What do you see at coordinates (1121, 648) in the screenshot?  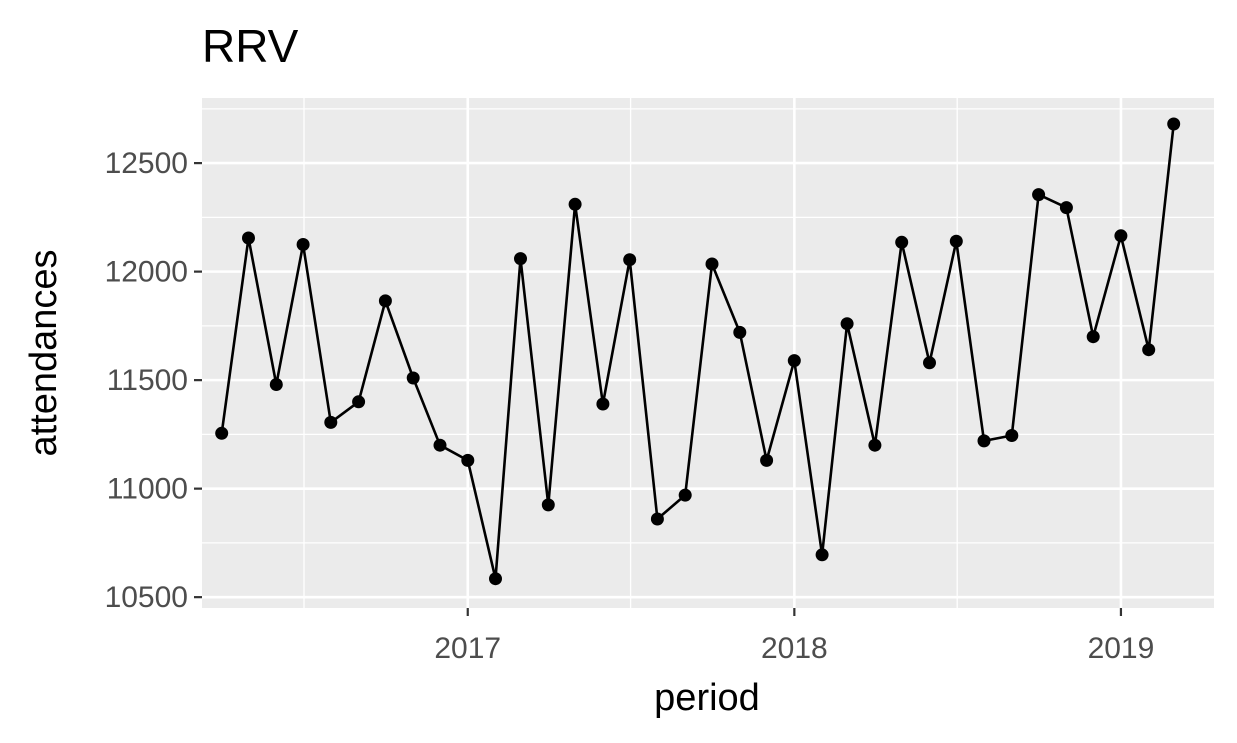 I see `x-tick-label: 2019` at bounding box center [1121, 648].